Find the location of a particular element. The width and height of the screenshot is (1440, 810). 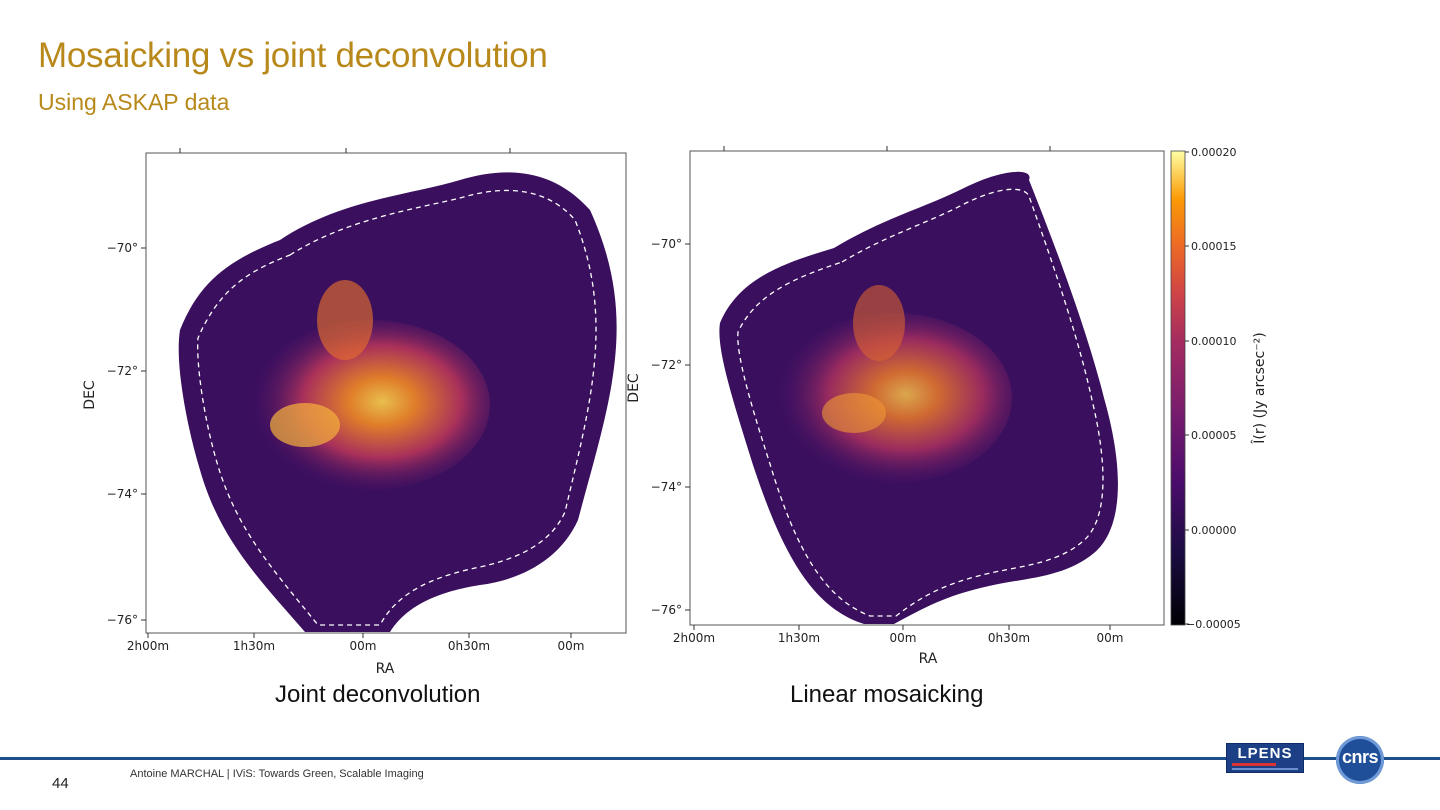

colorbar-label: Î(r) (Jy arcsec⁻²) is located at coordinates (1259, 388).